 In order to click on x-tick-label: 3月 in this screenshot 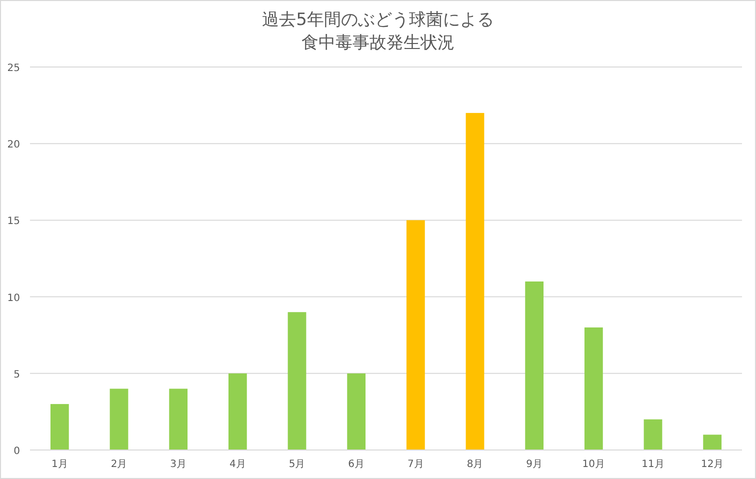, I will do `click(178, 464)`.